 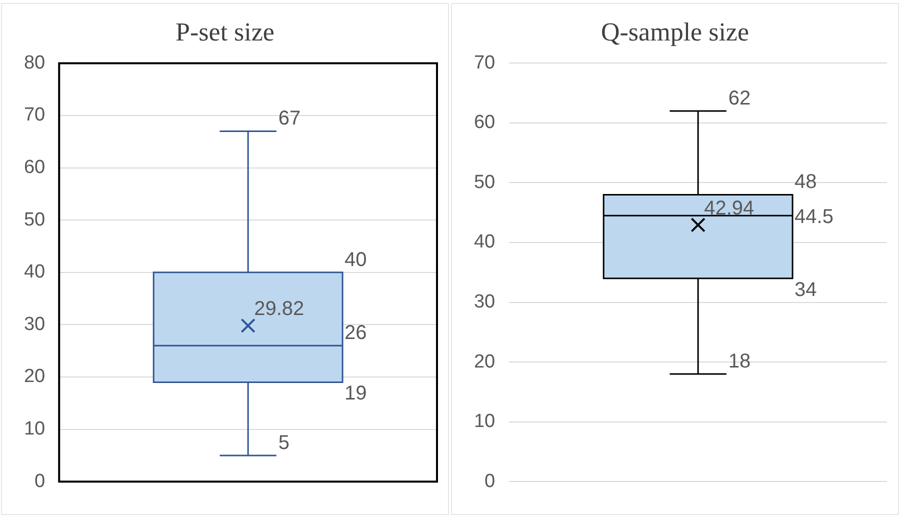 I want to click on annotation: 48, so click(x=805, y=182).